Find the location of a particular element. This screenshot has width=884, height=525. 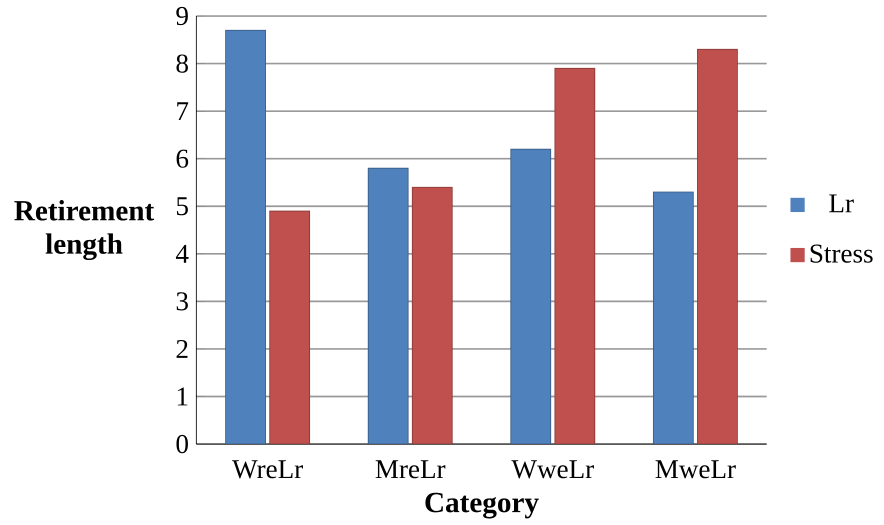

y-axis-title: Retirement length is located at coordinates (84, 230).